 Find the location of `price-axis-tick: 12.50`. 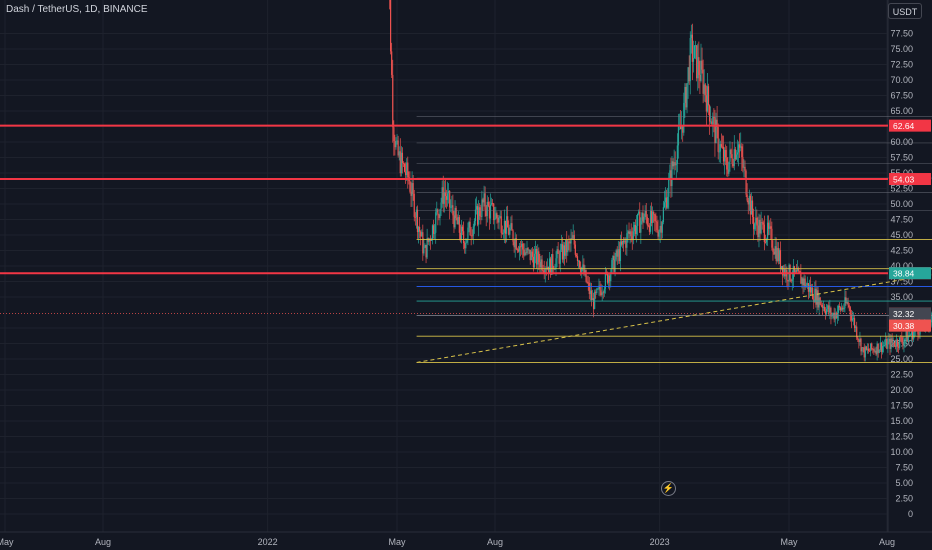

price-axis-tick: 12.50 is located at coordinates (901, 437).